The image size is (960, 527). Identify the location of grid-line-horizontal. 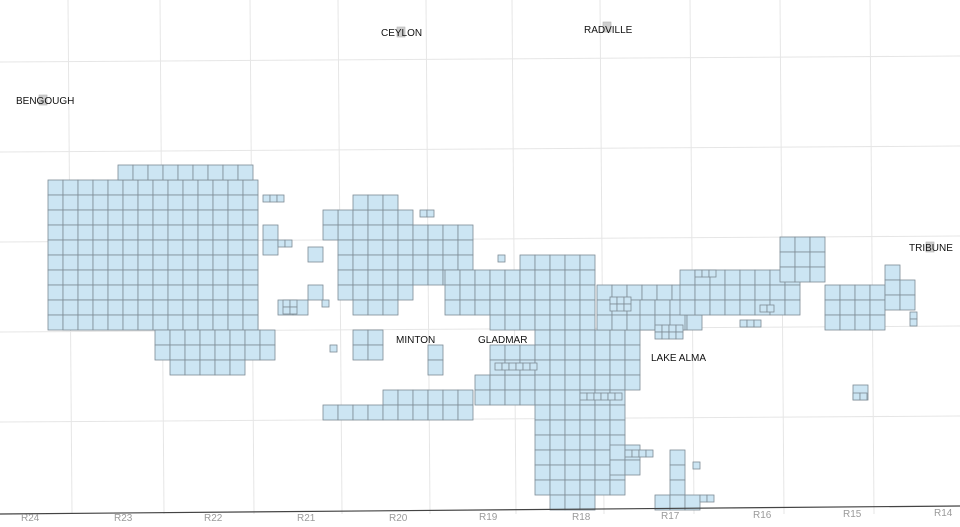
(480, 59).